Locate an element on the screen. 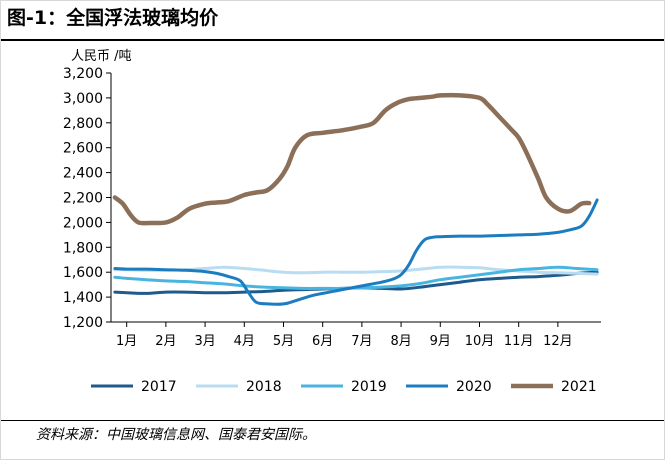 This screenshot has height=460, width=665. x-tick-label: 6月 is located at coordinates (322, 341).